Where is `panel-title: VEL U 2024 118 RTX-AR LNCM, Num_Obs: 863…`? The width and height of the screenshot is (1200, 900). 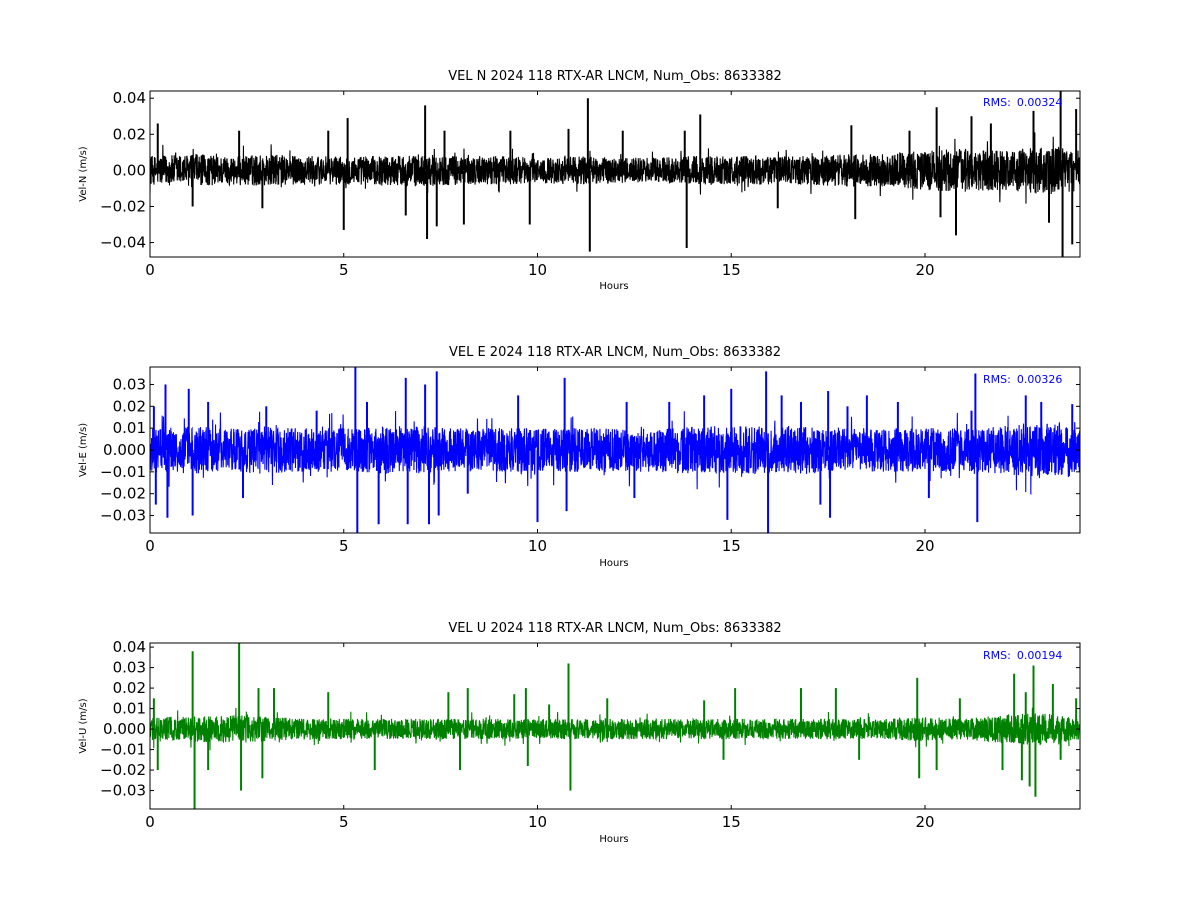 panel-title: VEL U 2024 118 RTX-AR LNCM, Num_Obs: 863… is located at coordinates (614, 628).